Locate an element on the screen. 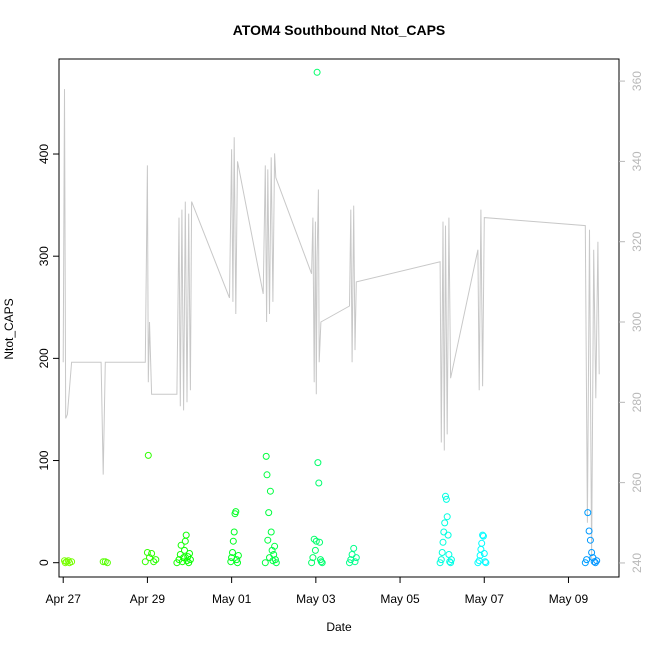 The height and width of the screenshot is (650, 650). x-tick-label-0: Apr 27 is located at coordinates (64, 599).